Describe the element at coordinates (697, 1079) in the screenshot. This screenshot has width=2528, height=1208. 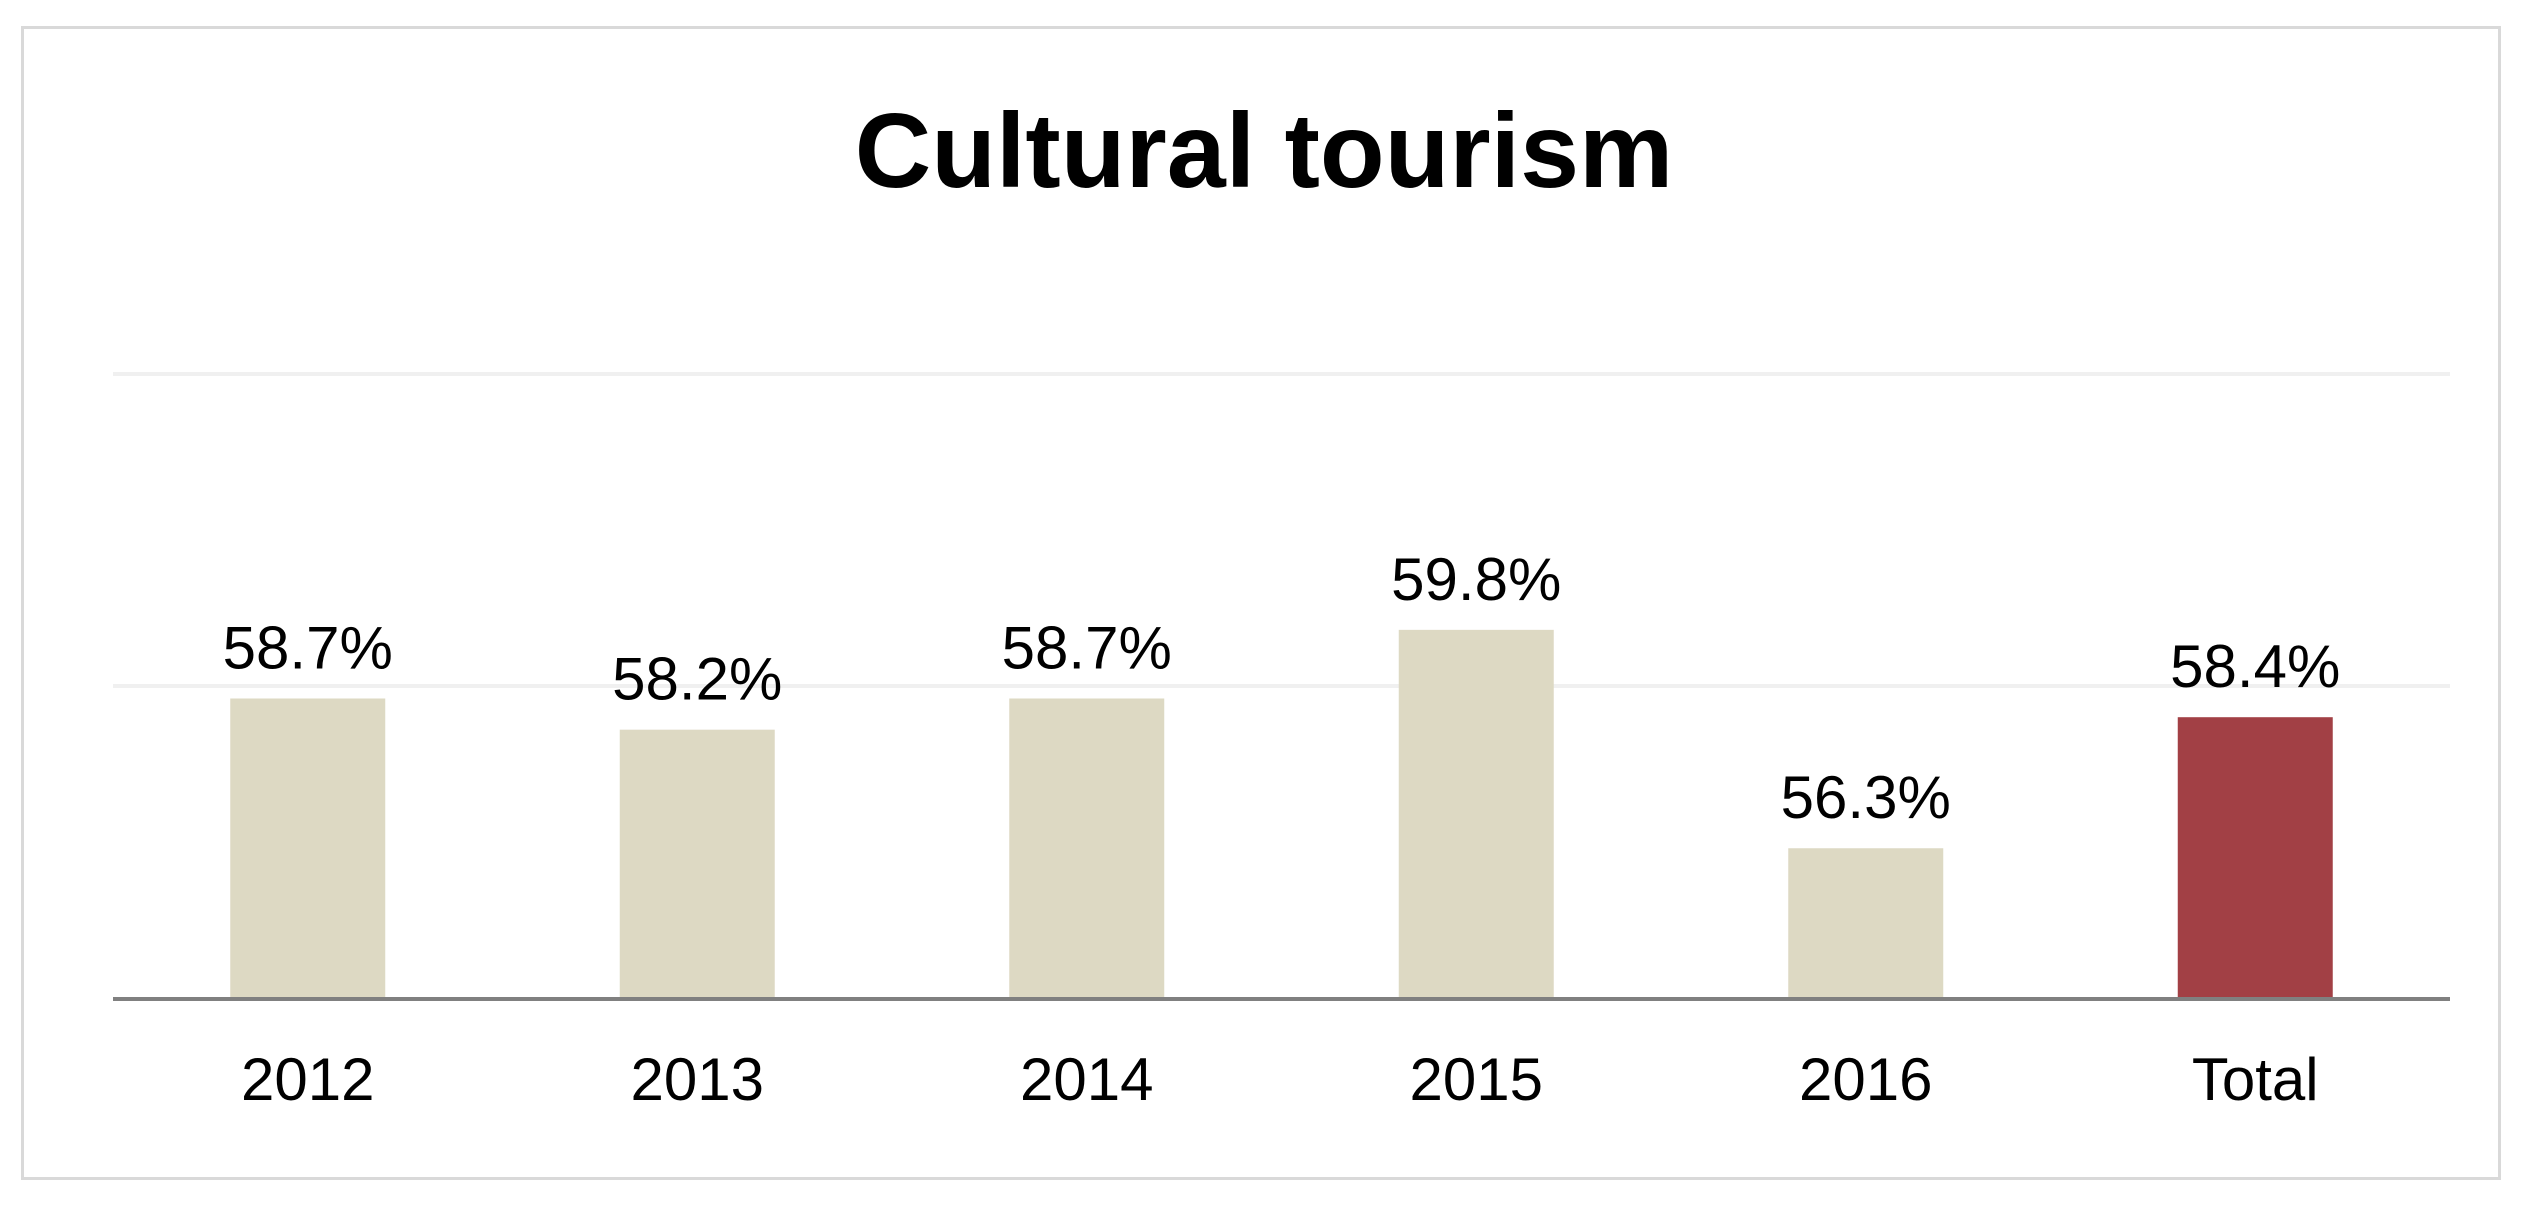
I see `x-tick-label-2013: 2013` at that location.